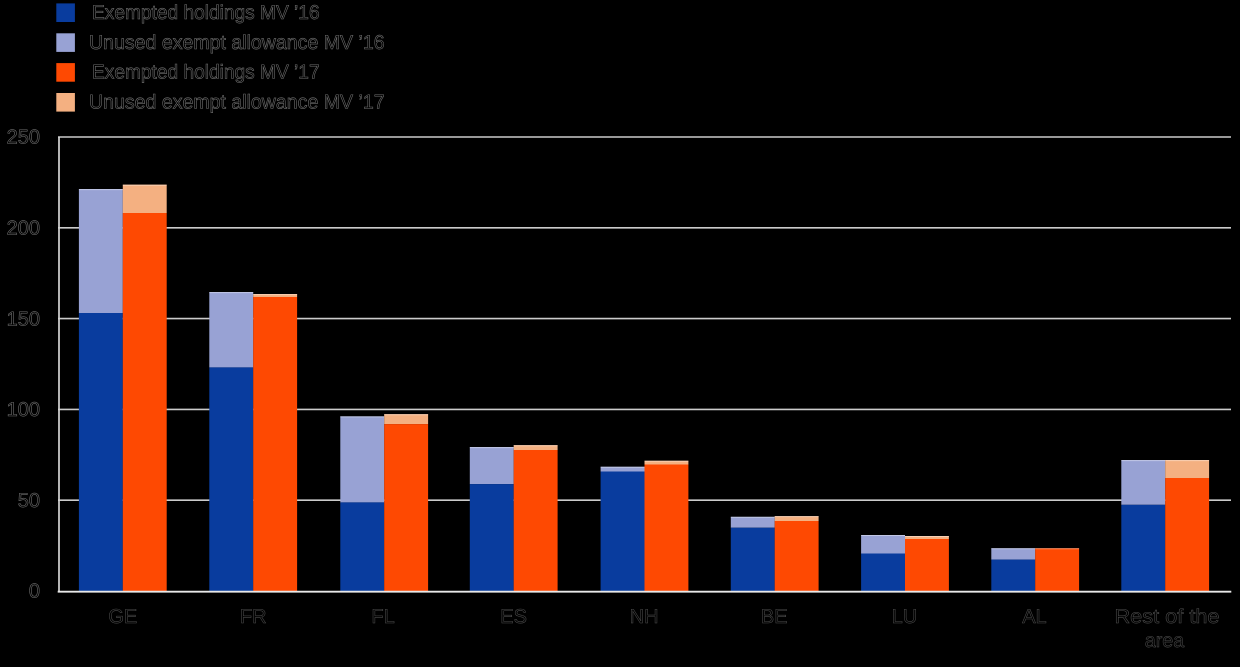  I want to click on svg-text: FL, so click(382, 617).